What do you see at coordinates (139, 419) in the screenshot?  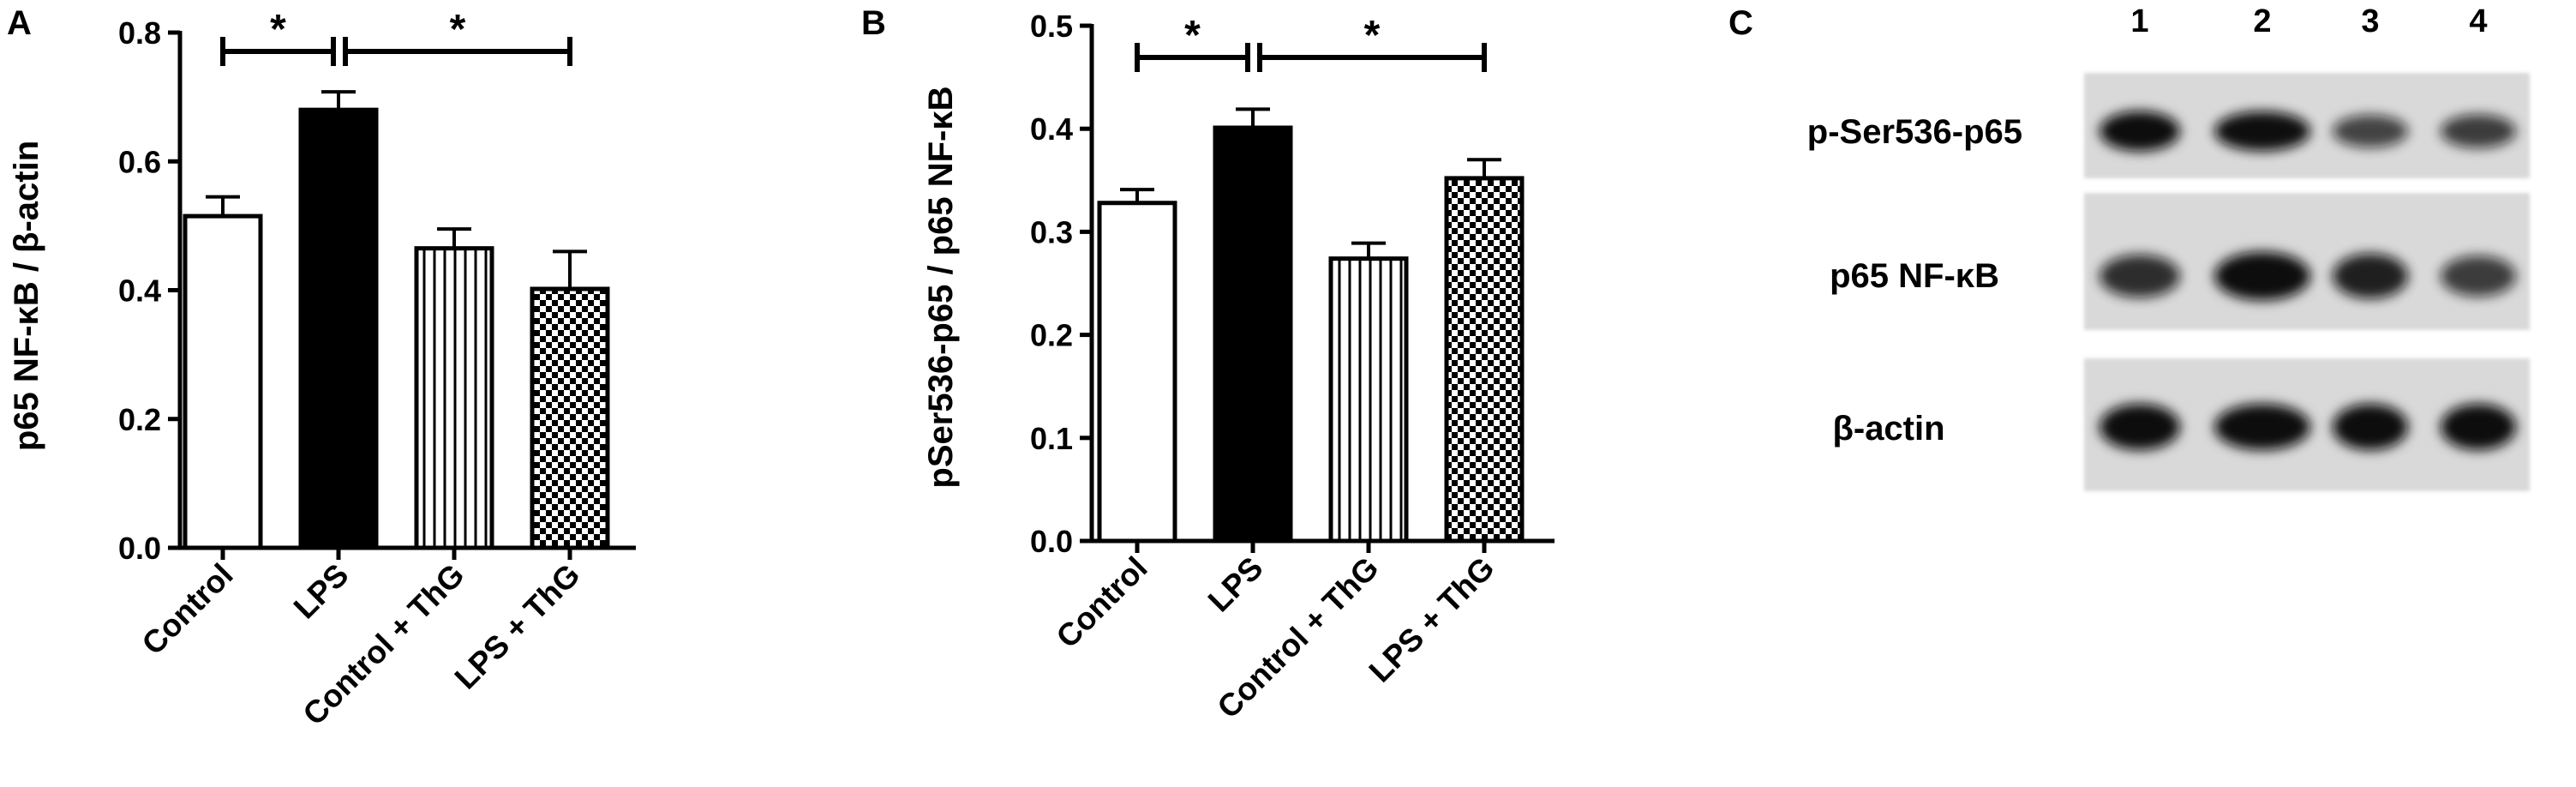 I see `panel-a-y-tick-label: 0.2` at bounding box center [139, 419].